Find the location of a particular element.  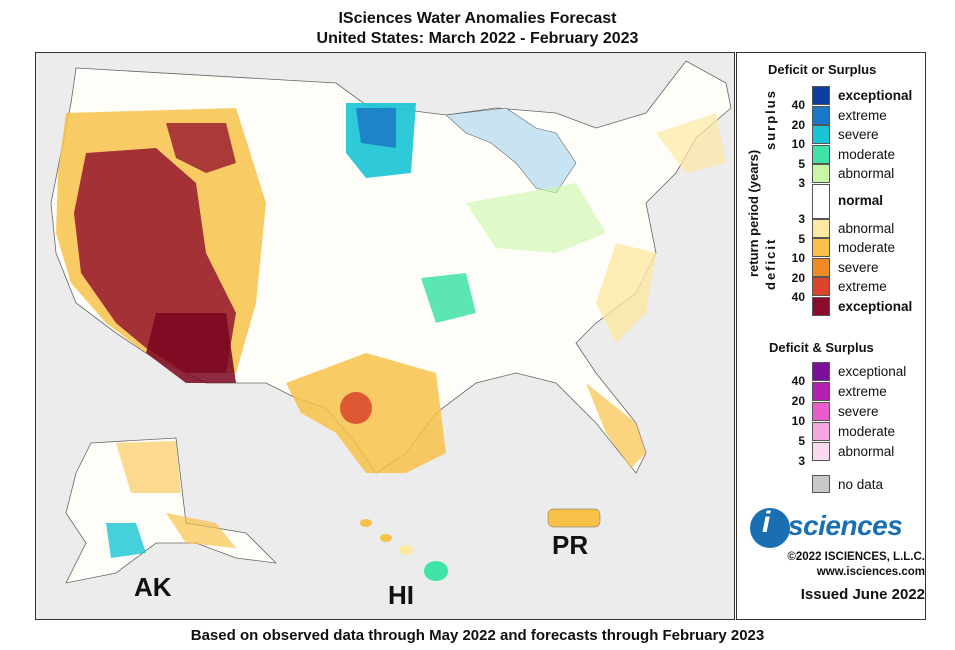

legend-surplus-label-abnormal: abnormal is located at coordinates (866, 173).